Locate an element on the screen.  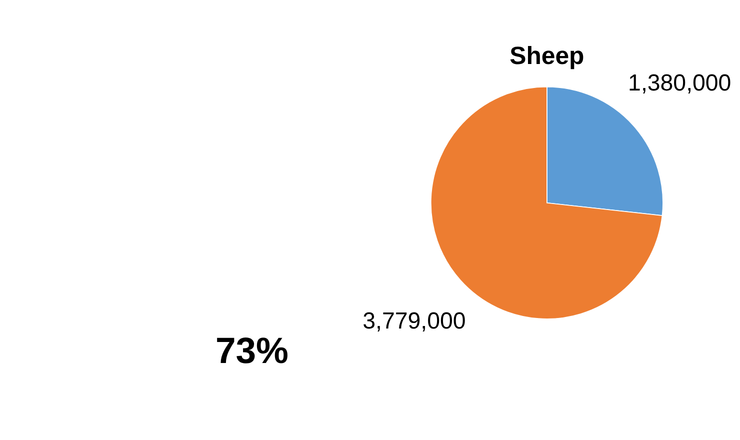
chart-title: Sheep is located at coordinates (547, 56).